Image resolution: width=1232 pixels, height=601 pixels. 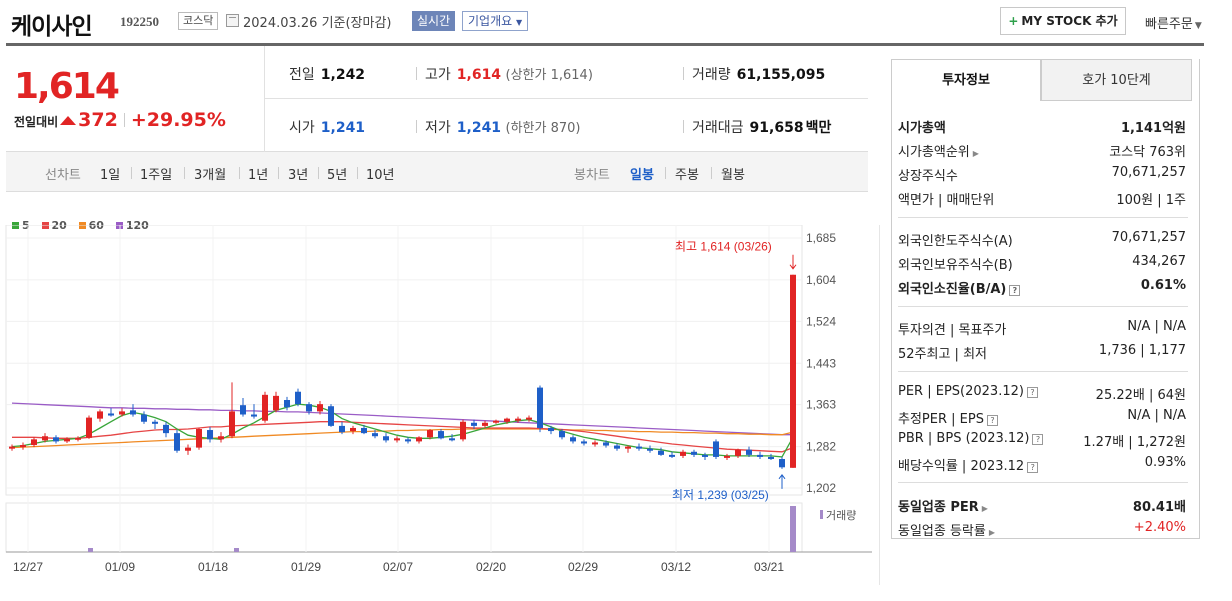 What do you see at coordinates (198, 21) in the screenshot?
I see `market-badge: 코스닥` at bounding box center [198, 21].